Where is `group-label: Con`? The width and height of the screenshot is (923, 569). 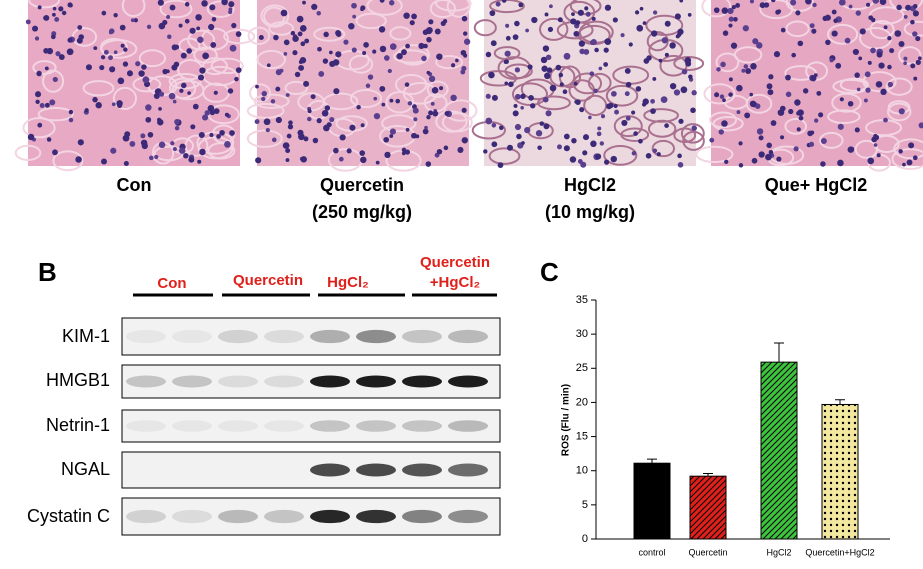
group-label: Con is located at coordinates (171, 283).